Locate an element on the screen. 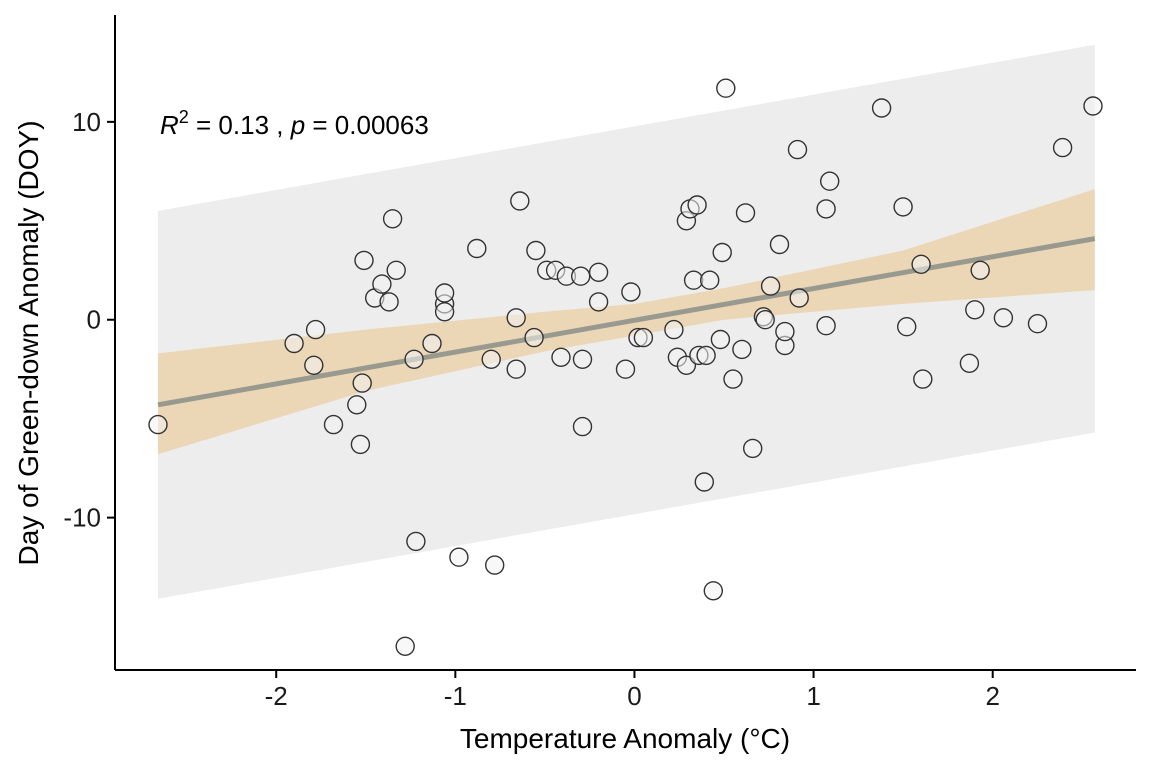 Image resolution: width=1152 pixels, height=768 pixels. x-tick-label: -1 is located at coordinates (455, 696).